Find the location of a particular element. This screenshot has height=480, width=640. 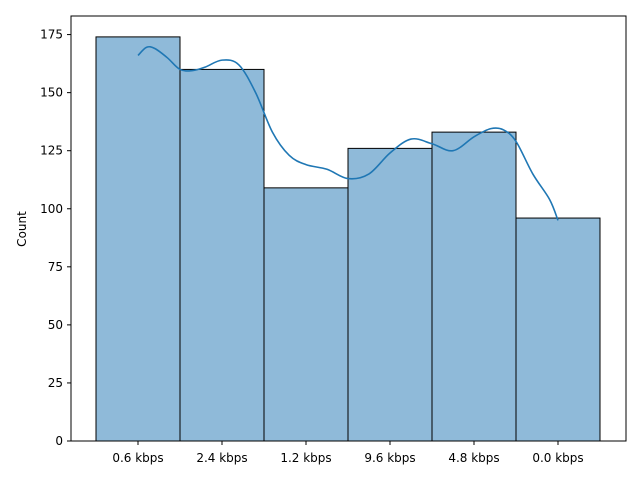

y-tick-label-6: 150 is located at coordinates (51, 93).